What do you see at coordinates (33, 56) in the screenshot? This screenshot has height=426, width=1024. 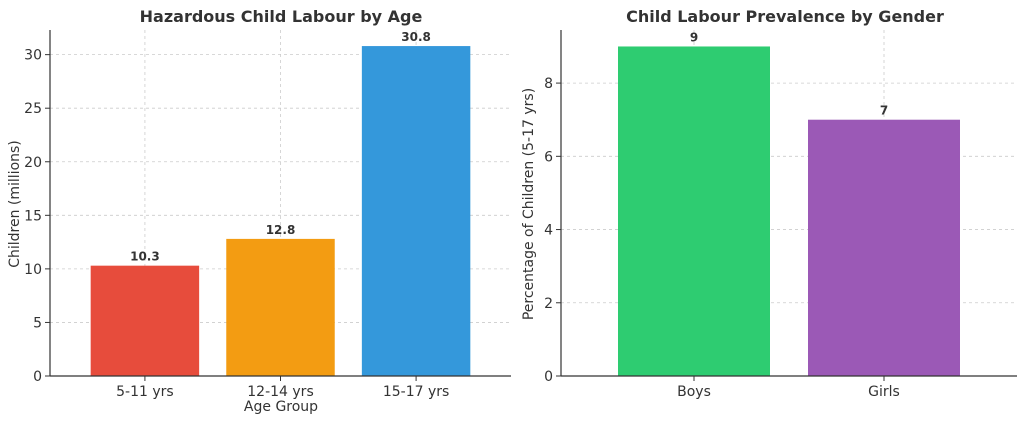 I see `y-tick-label: 30` at bounding box center [33, 56].